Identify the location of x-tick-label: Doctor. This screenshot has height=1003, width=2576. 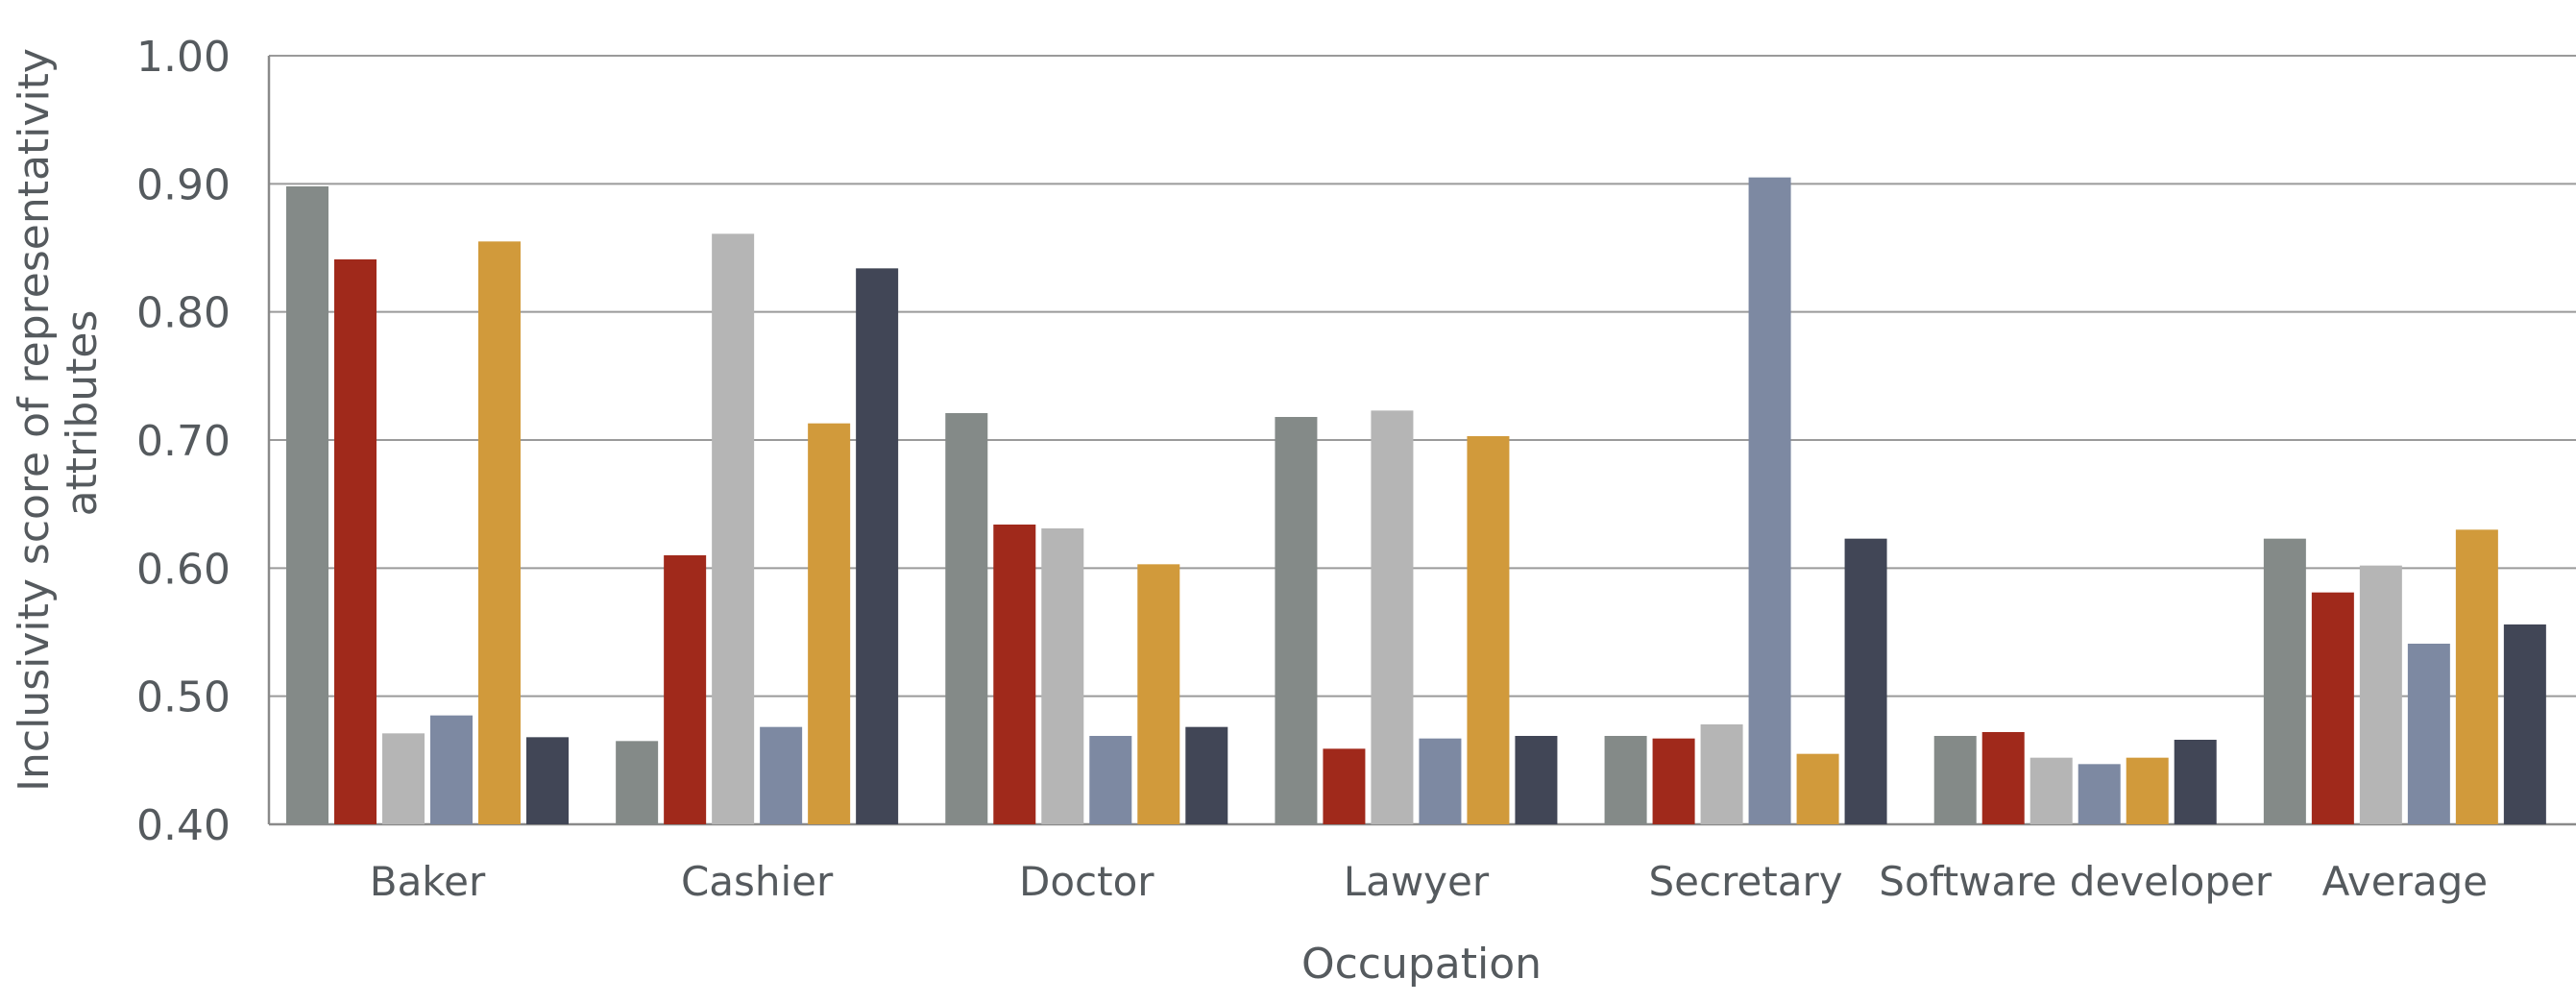
(1086, 881).